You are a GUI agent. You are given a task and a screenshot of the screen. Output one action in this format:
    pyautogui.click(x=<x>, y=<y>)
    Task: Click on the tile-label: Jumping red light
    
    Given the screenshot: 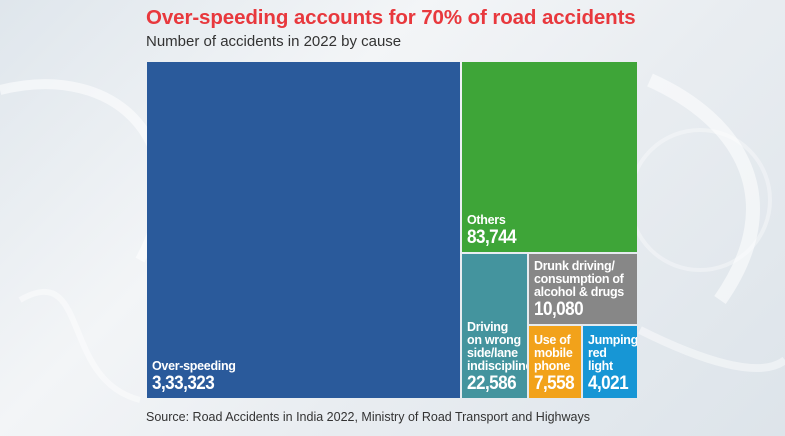 What is the action you would take?
    pyautogui.click(x=612, y=353)
    